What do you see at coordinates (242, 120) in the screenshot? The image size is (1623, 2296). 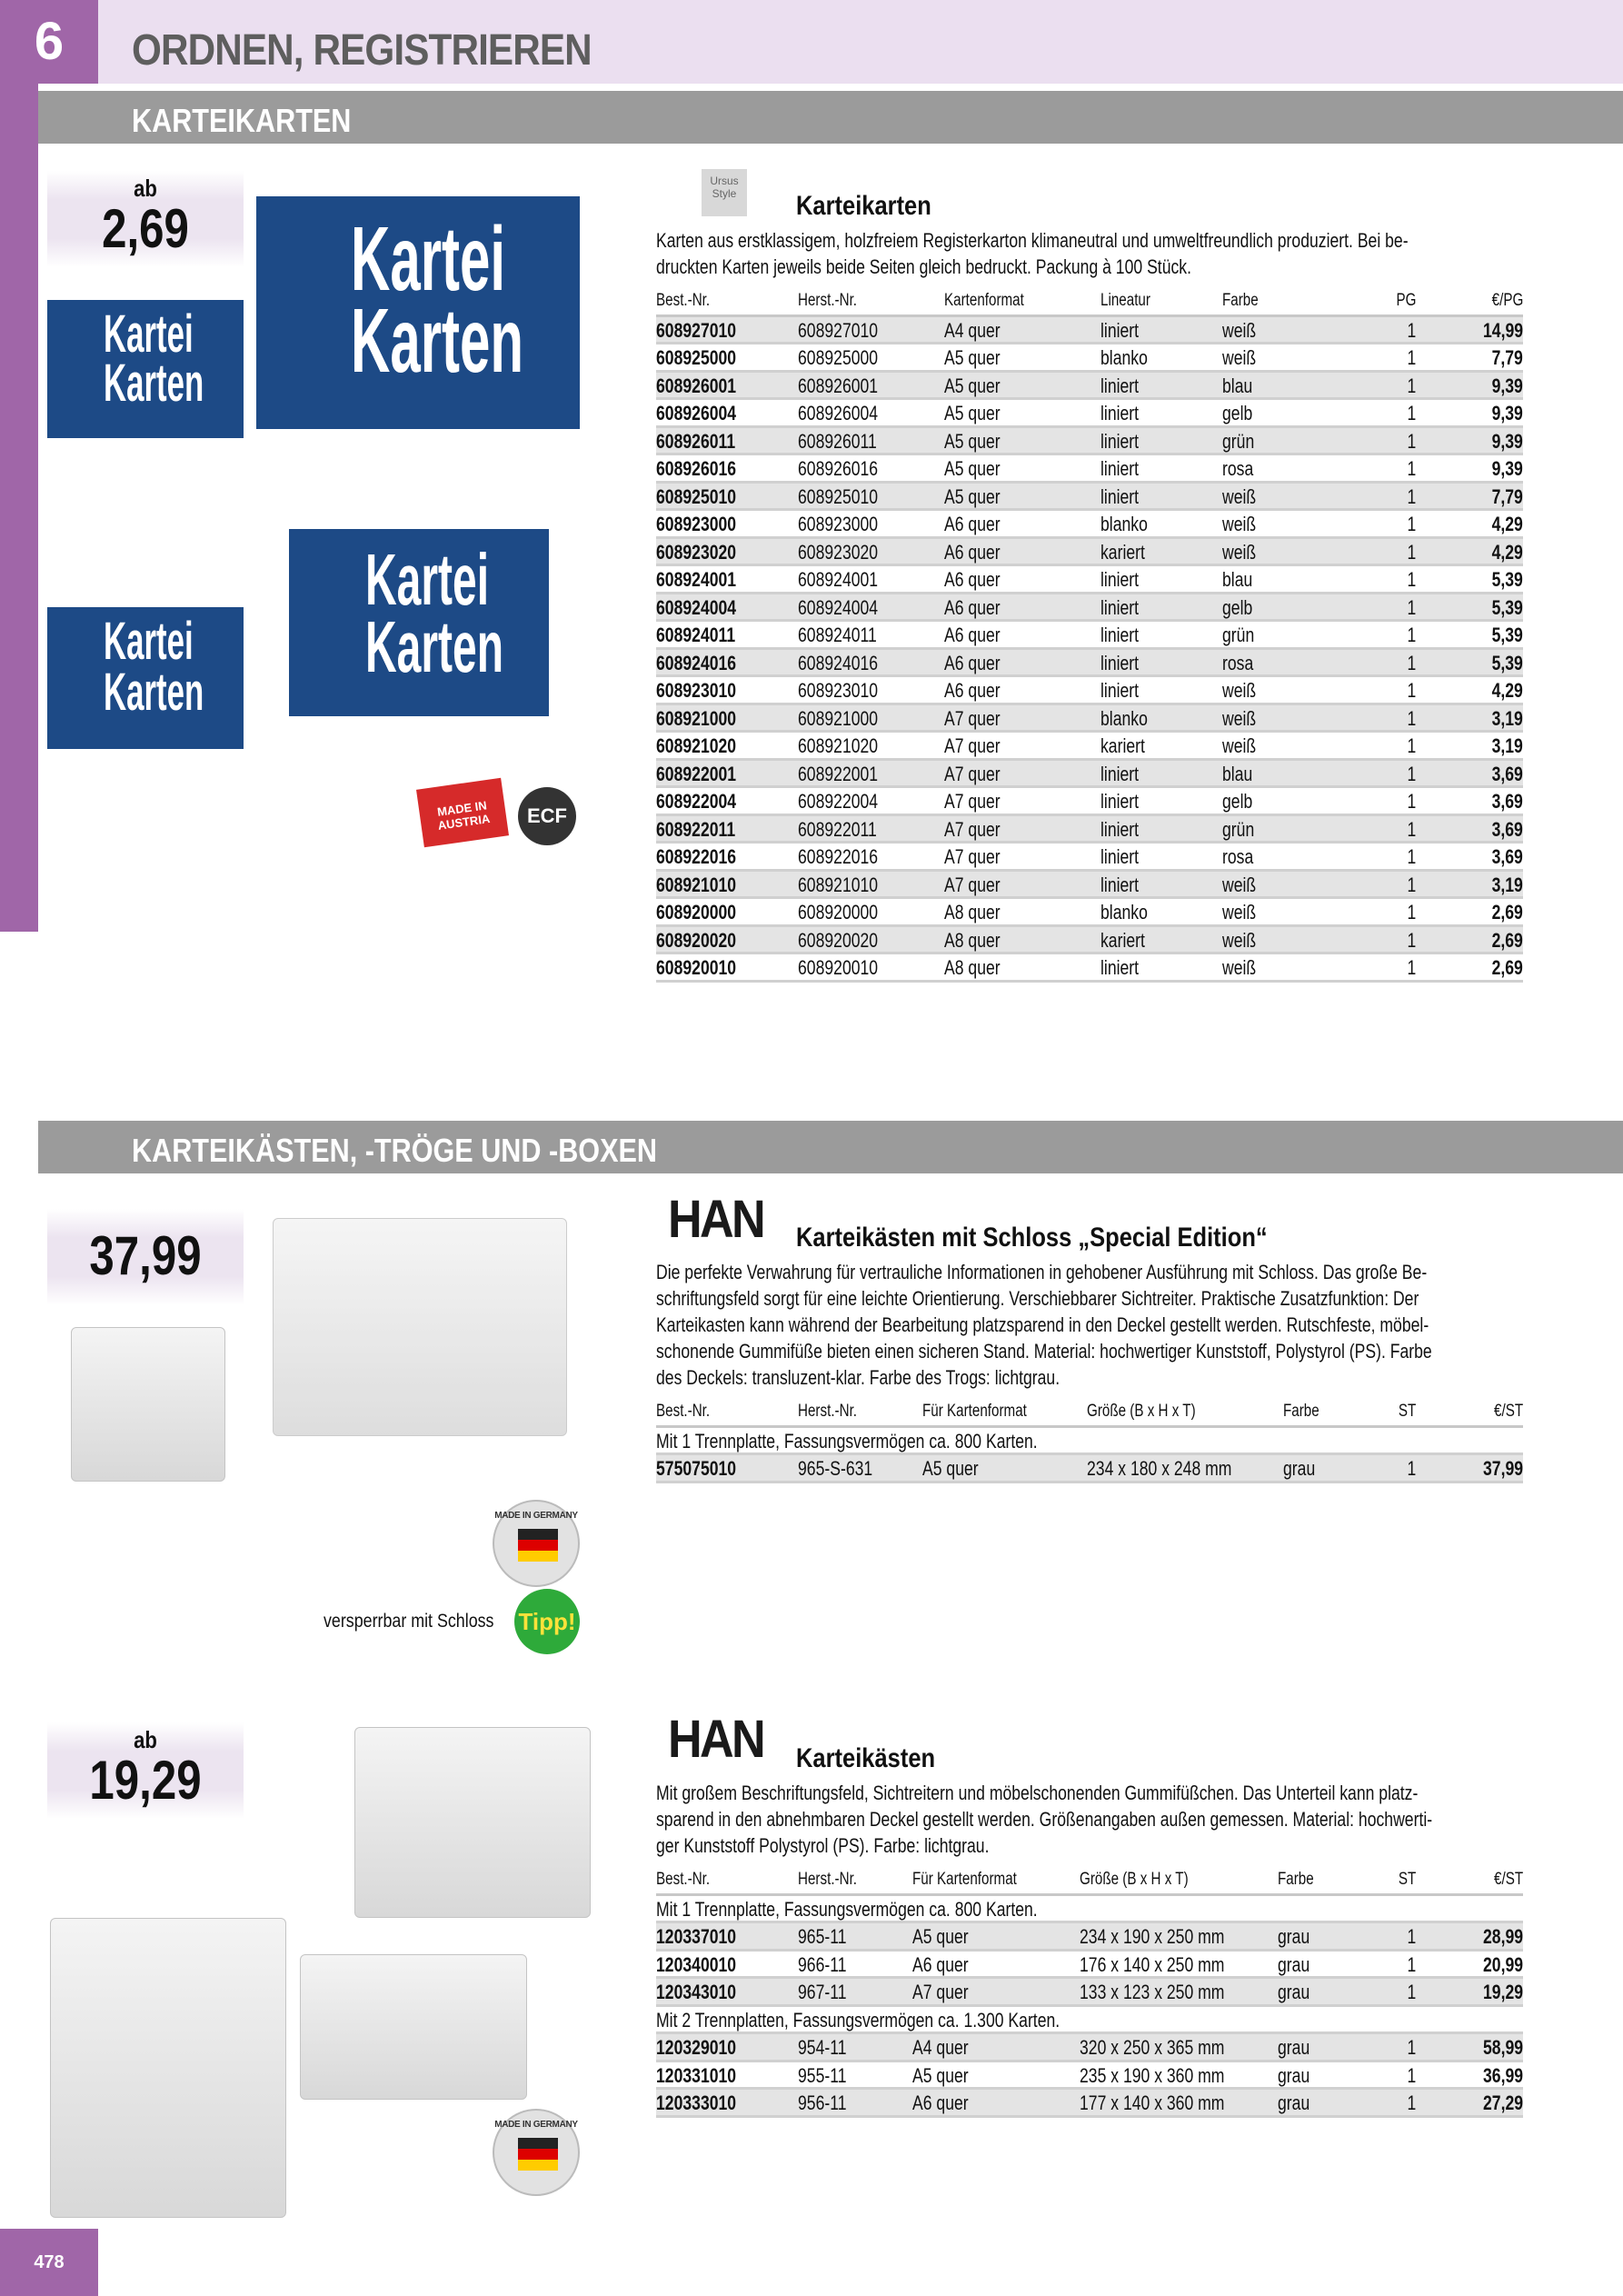 I see `section-title: KARTEIKARTEN` at bounding box center [242, 120].